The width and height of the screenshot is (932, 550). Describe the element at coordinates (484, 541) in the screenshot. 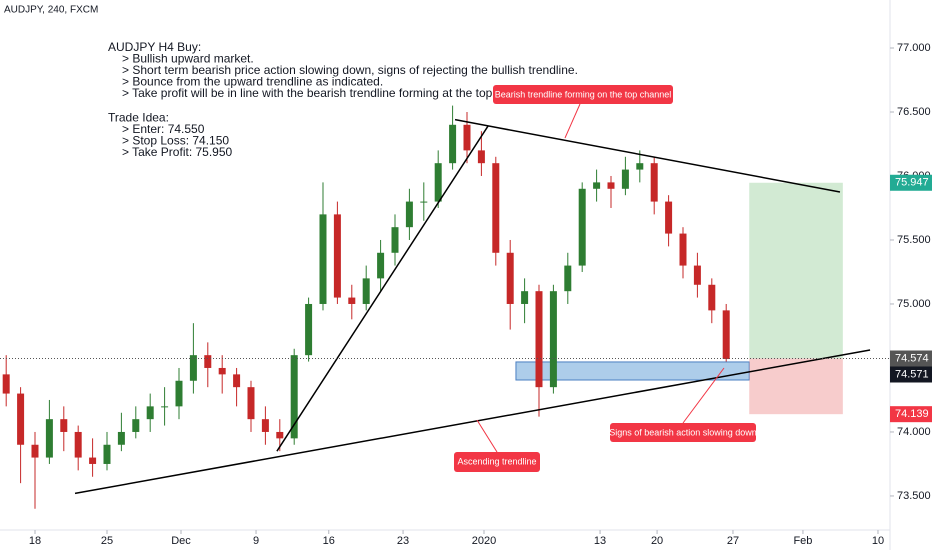

I see `x-tick-label: 2020` at that location.